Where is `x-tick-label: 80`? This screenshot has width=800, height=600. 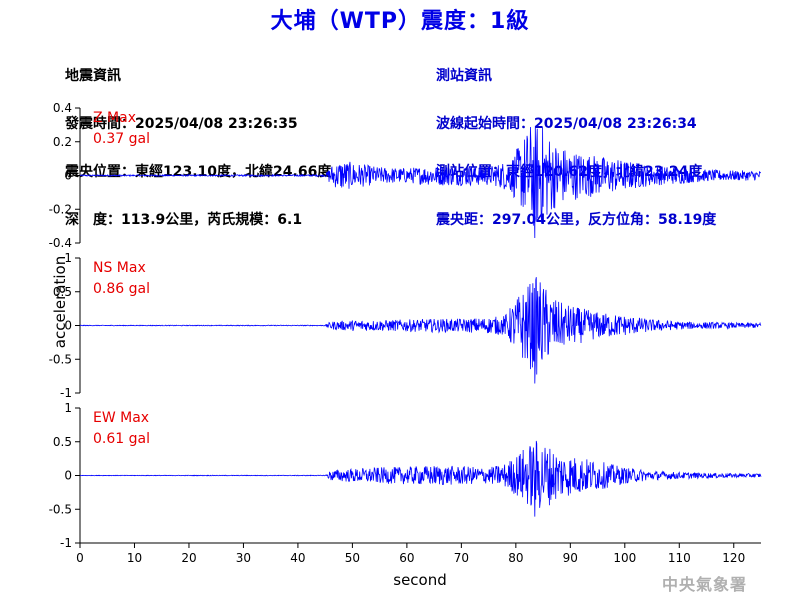 x-tick-label: 80 is located at coordinates (515, 558).